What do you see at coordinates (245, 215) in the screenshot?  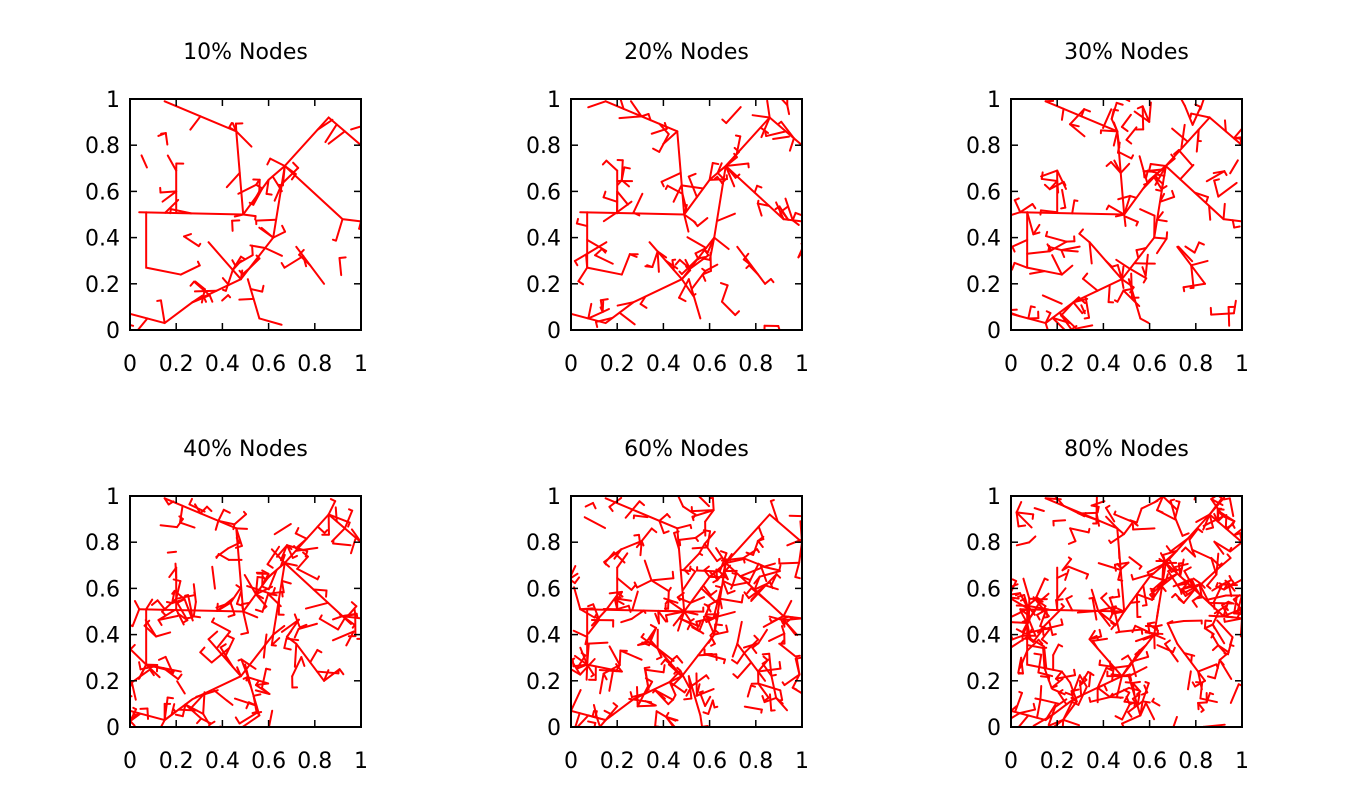 I see `tree-edges` at bounding box center [245, 215].